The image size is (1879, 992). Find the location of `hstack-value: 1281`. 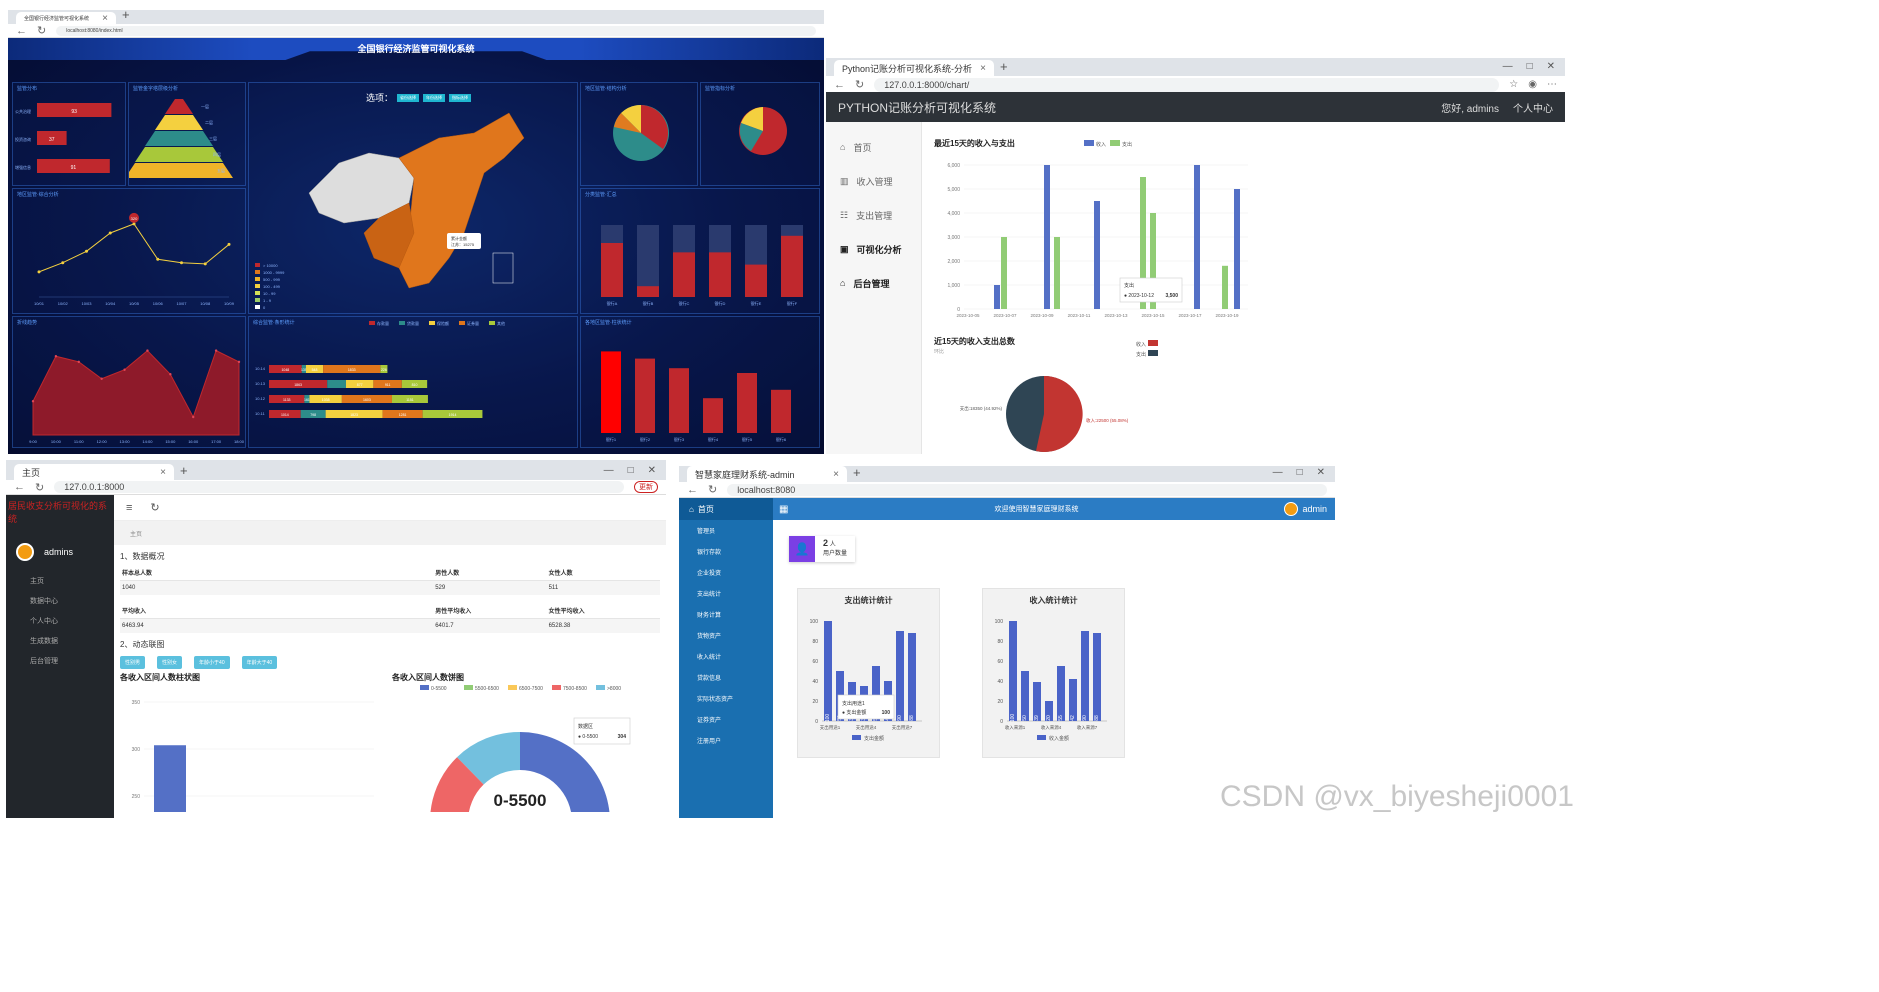

hstack-value: 1281 is located at coordinates (403, 415).